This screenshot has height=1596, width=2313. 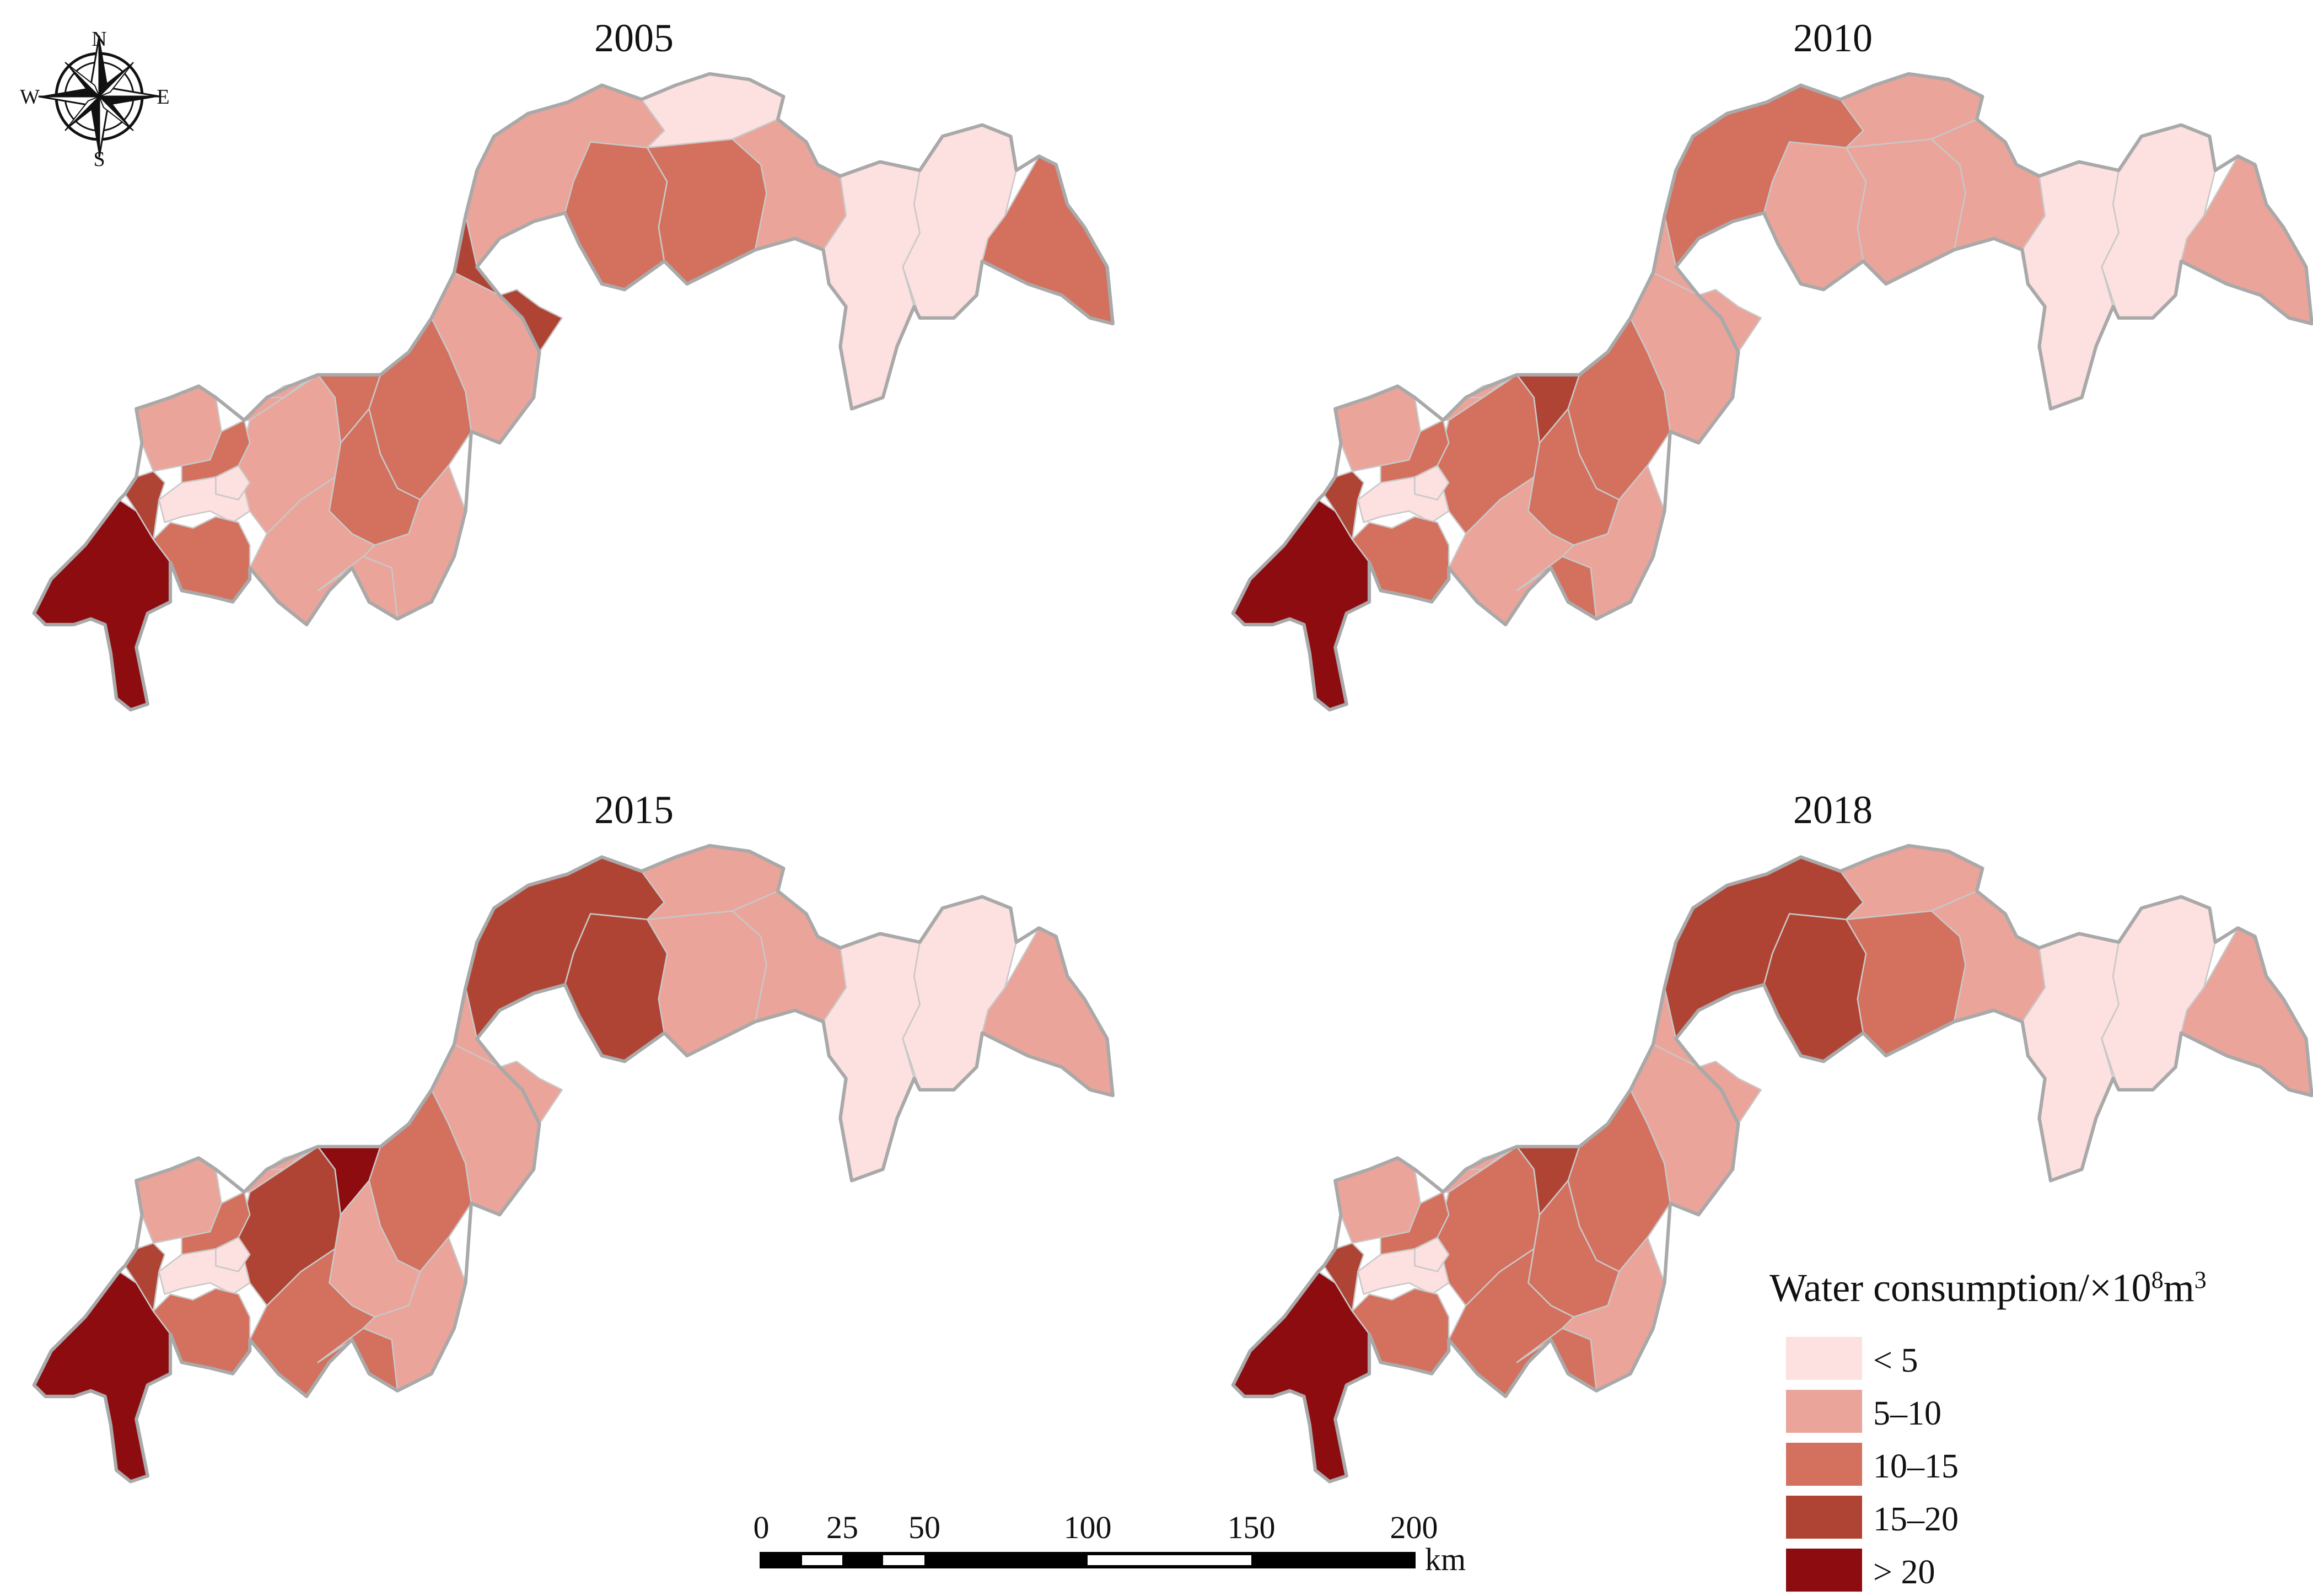 What do you see at coordinates (1252, 1527) in the screenshot?
I see `scale-tick-label: 150` at bounding box center [1252, 1527].